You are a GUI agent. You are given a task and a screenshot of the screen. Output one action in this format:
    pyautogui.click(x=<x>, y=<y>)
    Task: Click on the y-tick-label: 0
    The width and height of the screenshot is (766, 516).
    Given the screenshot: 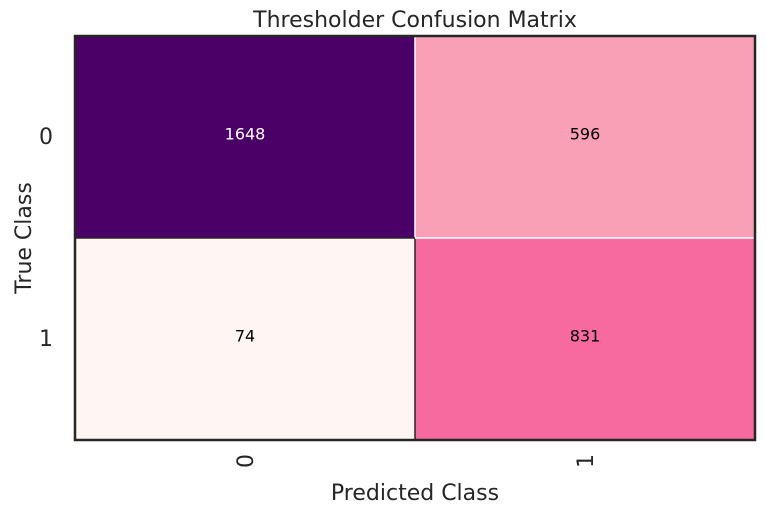 What is the action you would take?
    pyautogui.click(x=46, y=137)
    